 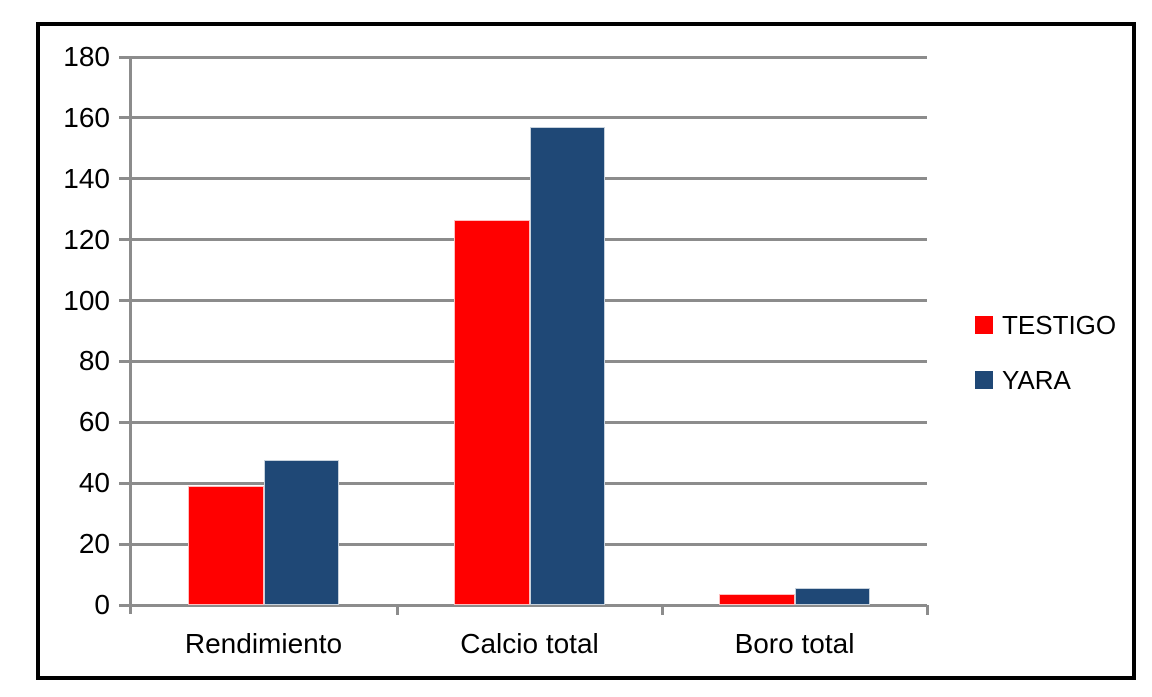 What do you see at coordinates (984, 325) in the screenshot?
I see `legend-swatch-testigo` at bounding box center [984, 325].